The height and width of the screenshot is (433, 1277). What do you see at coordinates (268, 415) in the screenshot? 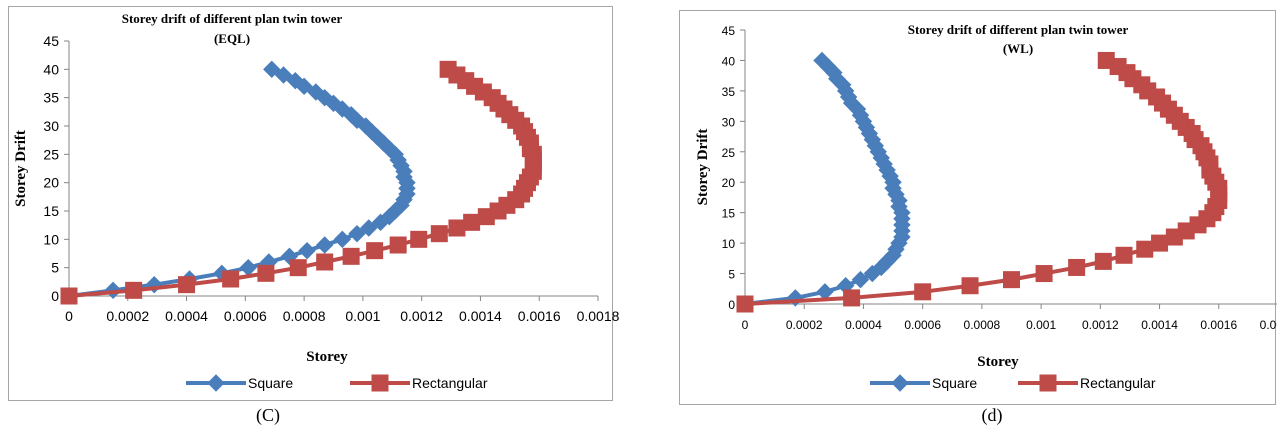
I see `figure-caption-c: (C)` at bounding box center [268, 415].